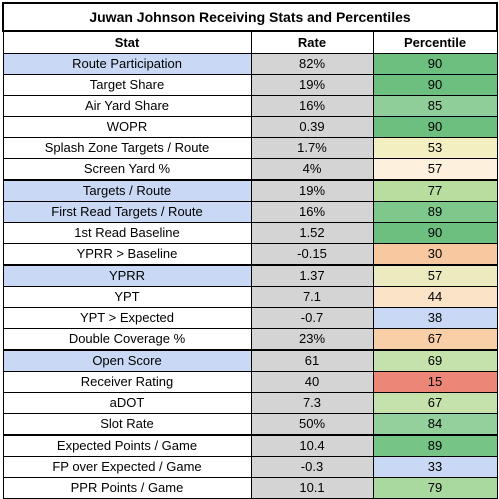 The image size is (499, 499). I want to click on stat-cell: YPRR, so click(127, 275).